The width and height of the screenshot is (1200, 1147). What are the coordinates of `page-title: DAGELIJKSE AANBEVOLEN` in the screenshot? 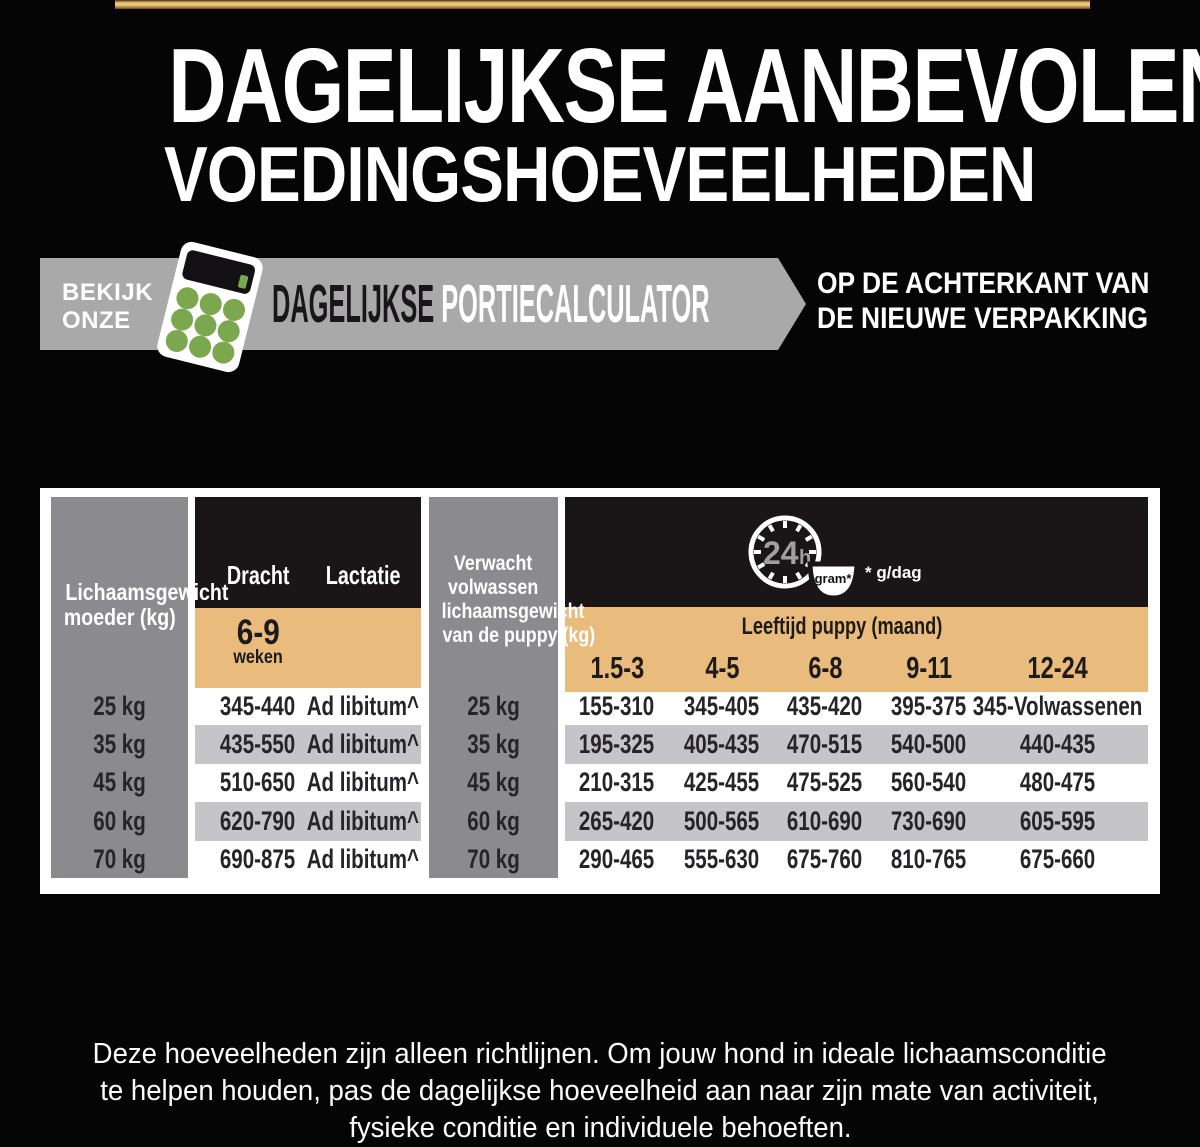 It's located at (600, 86).